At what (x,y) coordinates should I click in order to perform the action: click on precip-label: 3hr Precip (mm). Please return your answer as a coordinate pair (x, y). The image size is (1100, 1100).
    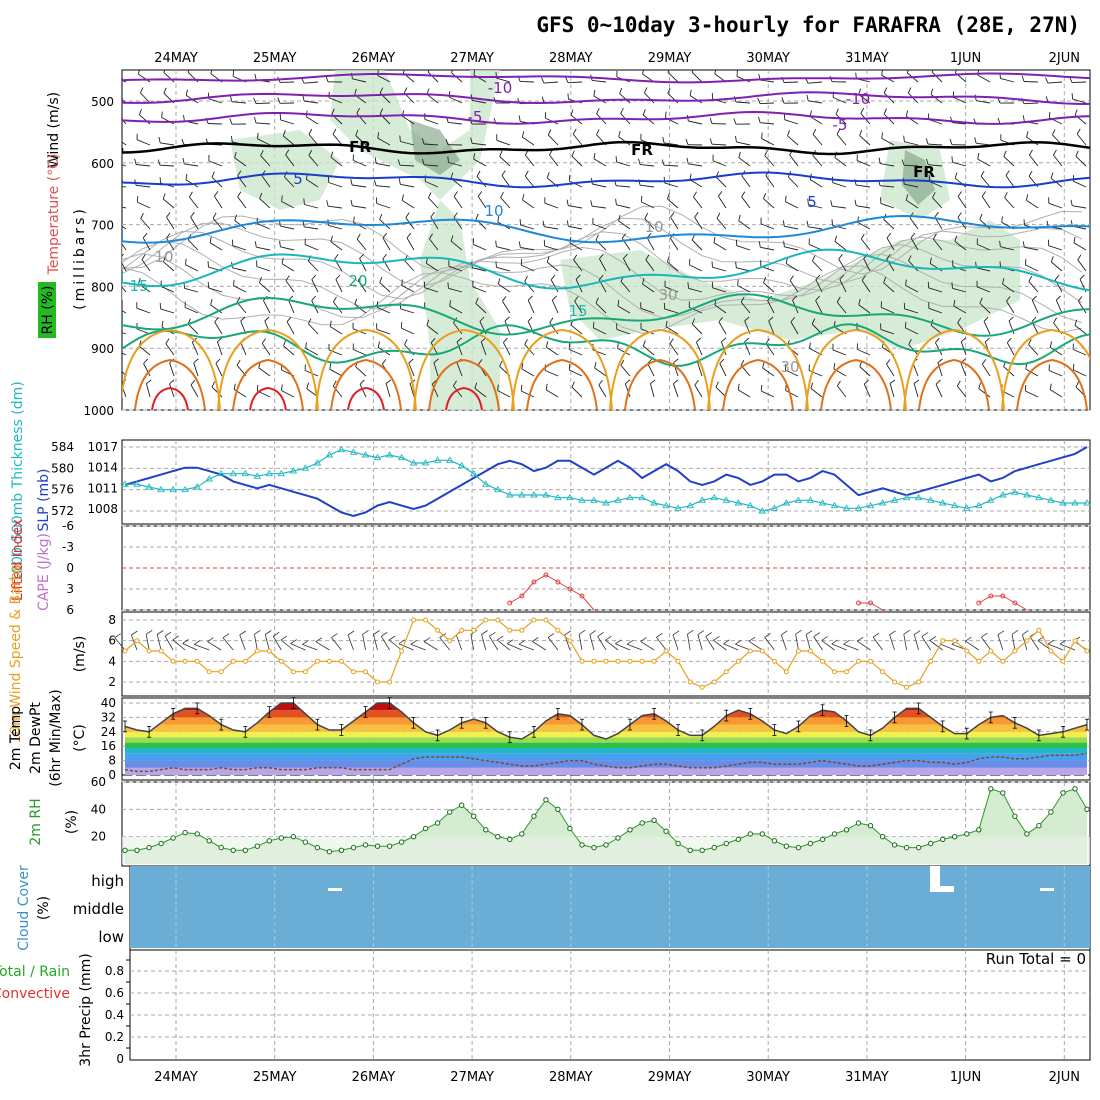
    Looking at the image, I should click on (86, 1009).